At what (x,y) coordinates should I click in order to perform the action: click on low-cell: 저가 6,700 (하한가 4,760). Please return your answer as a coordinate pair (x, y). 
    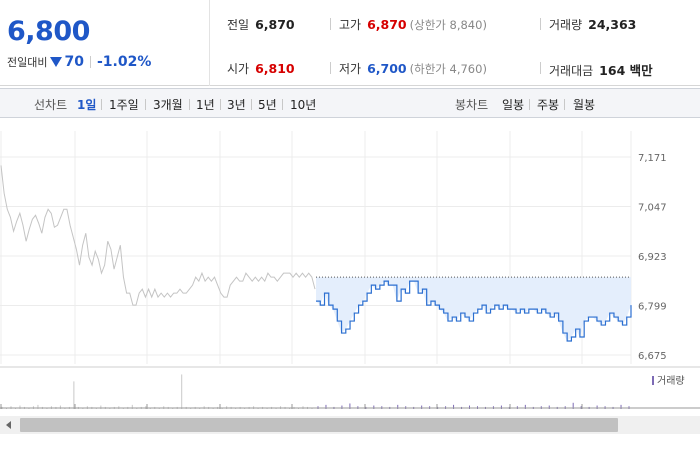
    Looking at the image, I should click on (413, 68).